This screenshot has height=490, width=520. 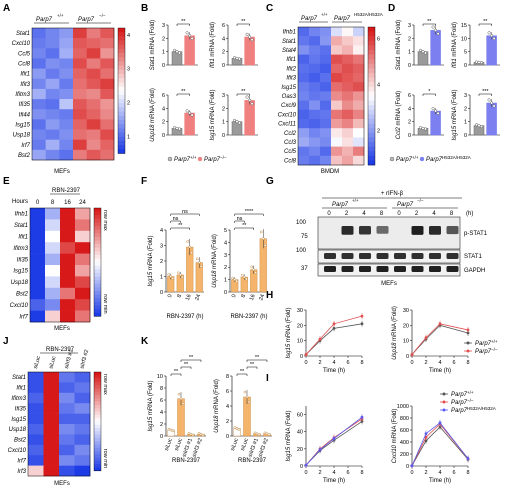 I want to click on time-unit: (h), so click(x=469, y=214).